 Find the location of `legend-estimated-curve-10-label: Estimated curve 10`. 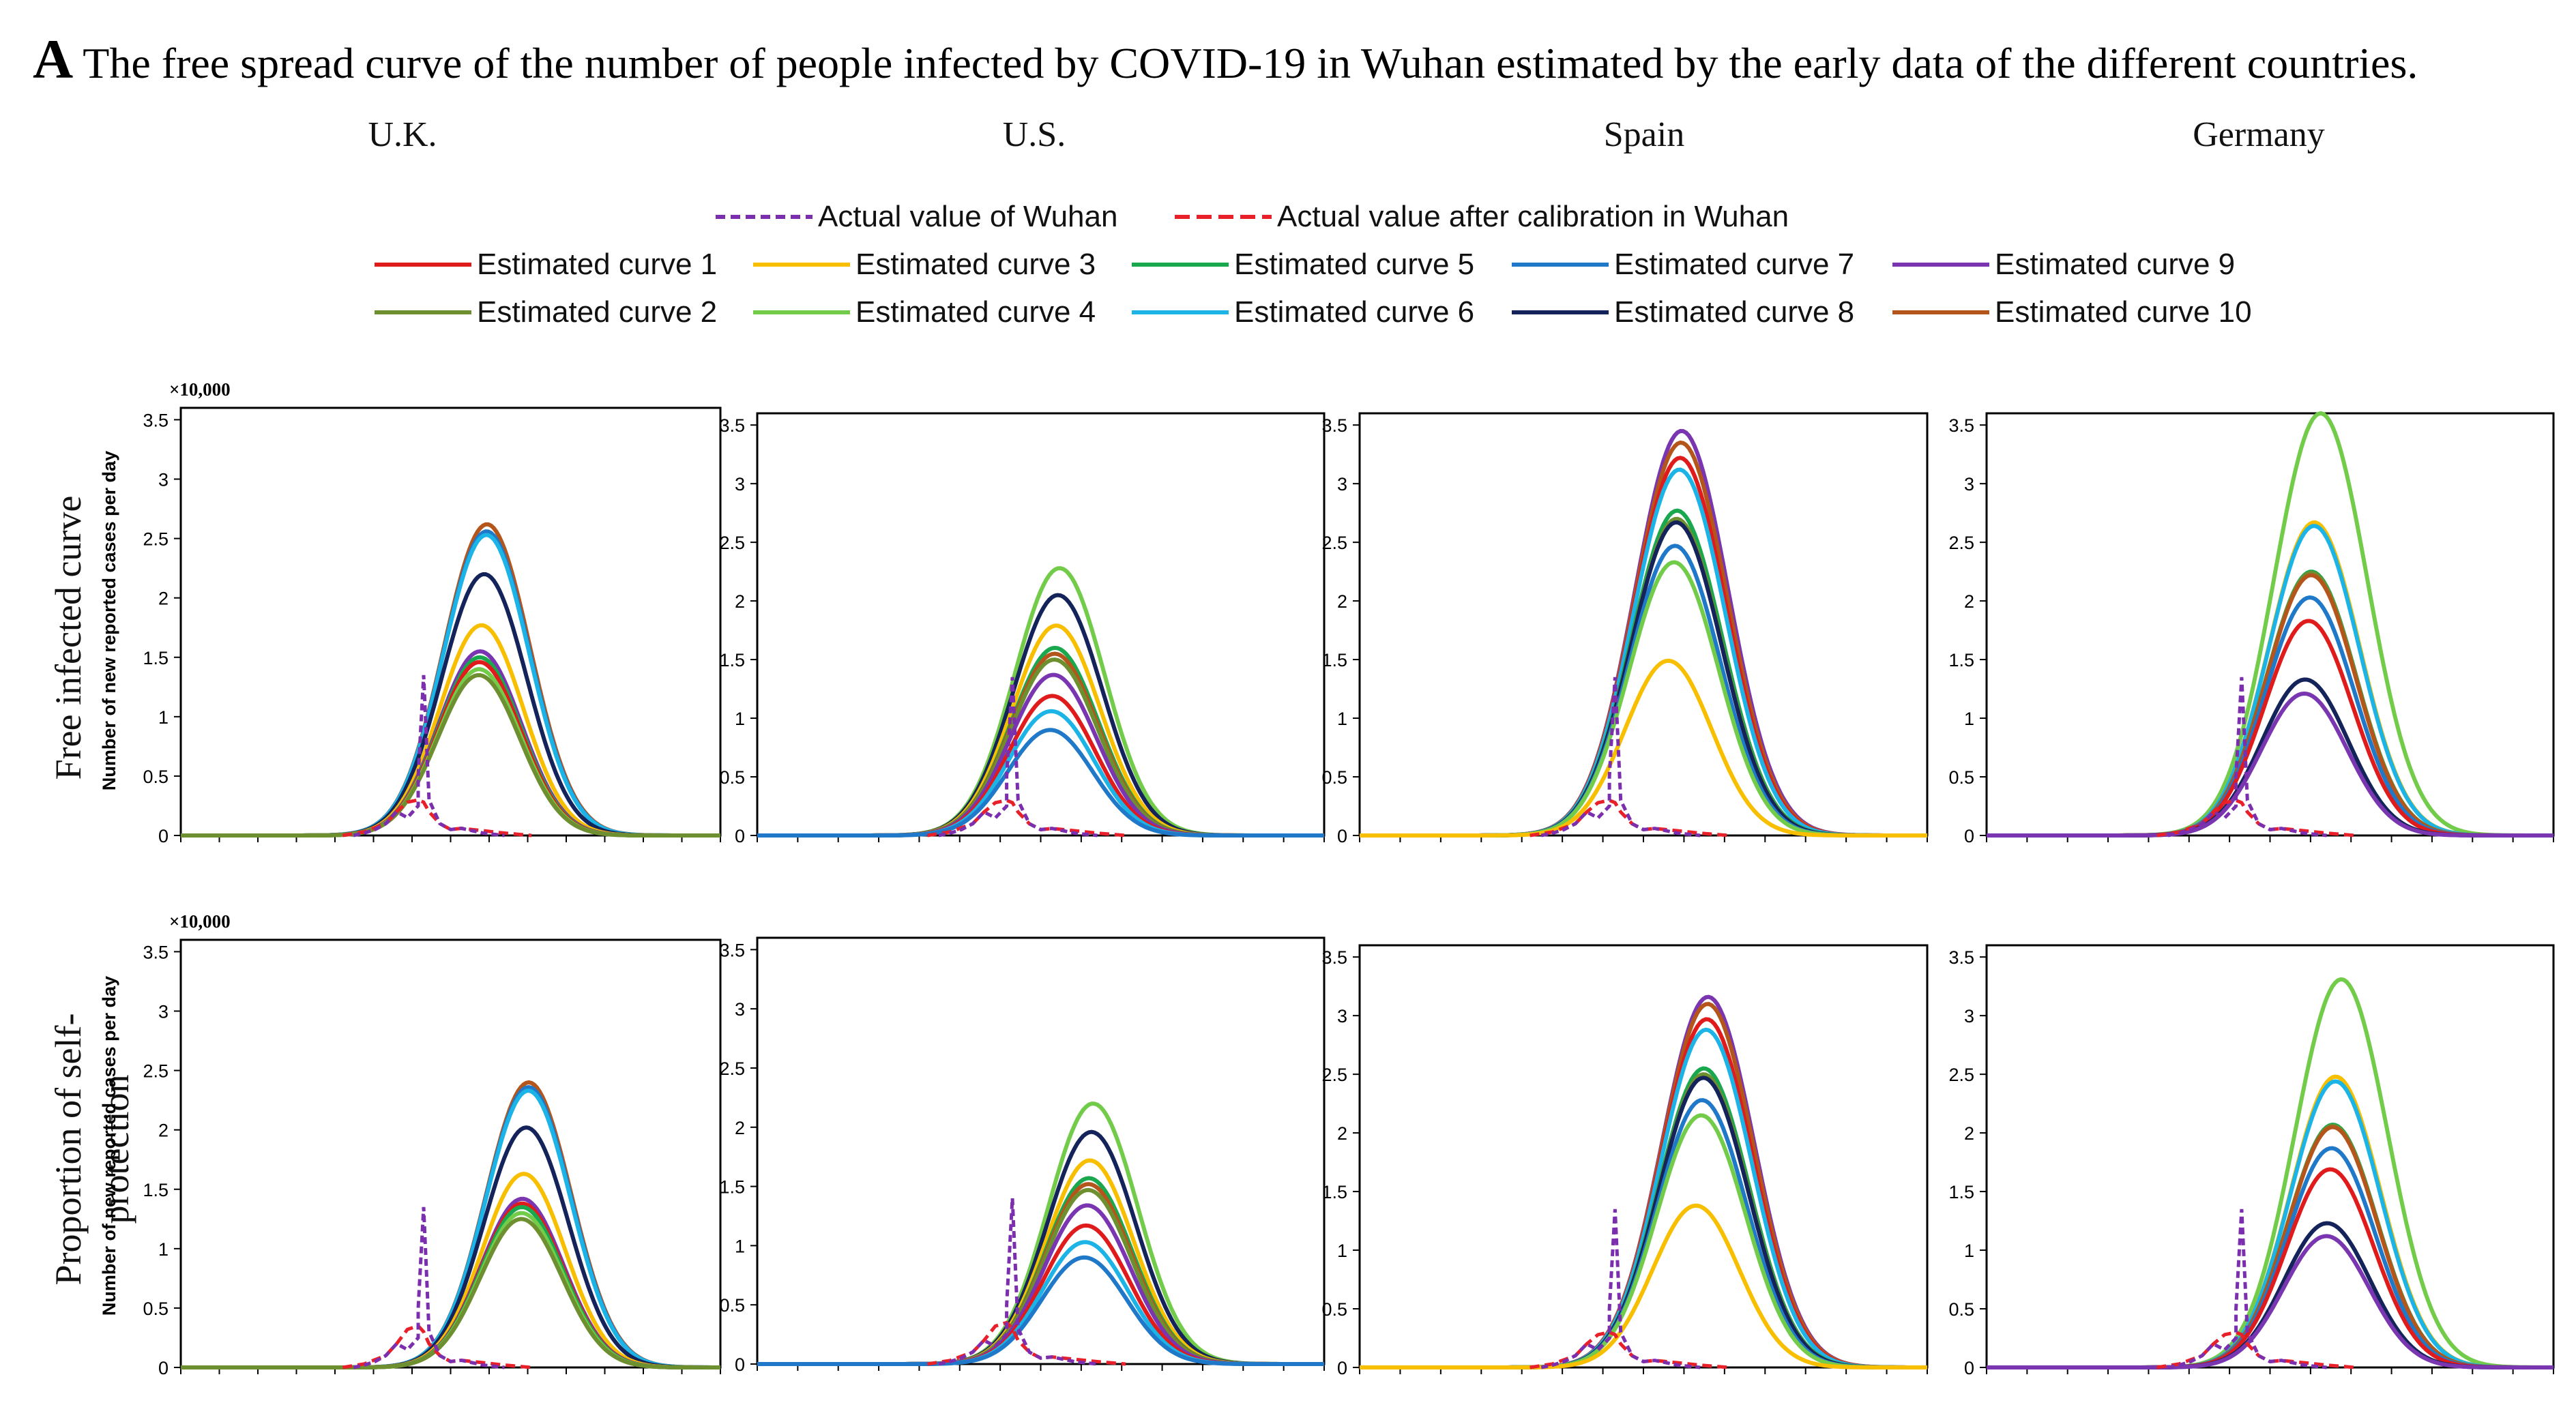

legend-estimated-curve-10-label: Estimated curve 10 is located at coordinates (2123, 312).